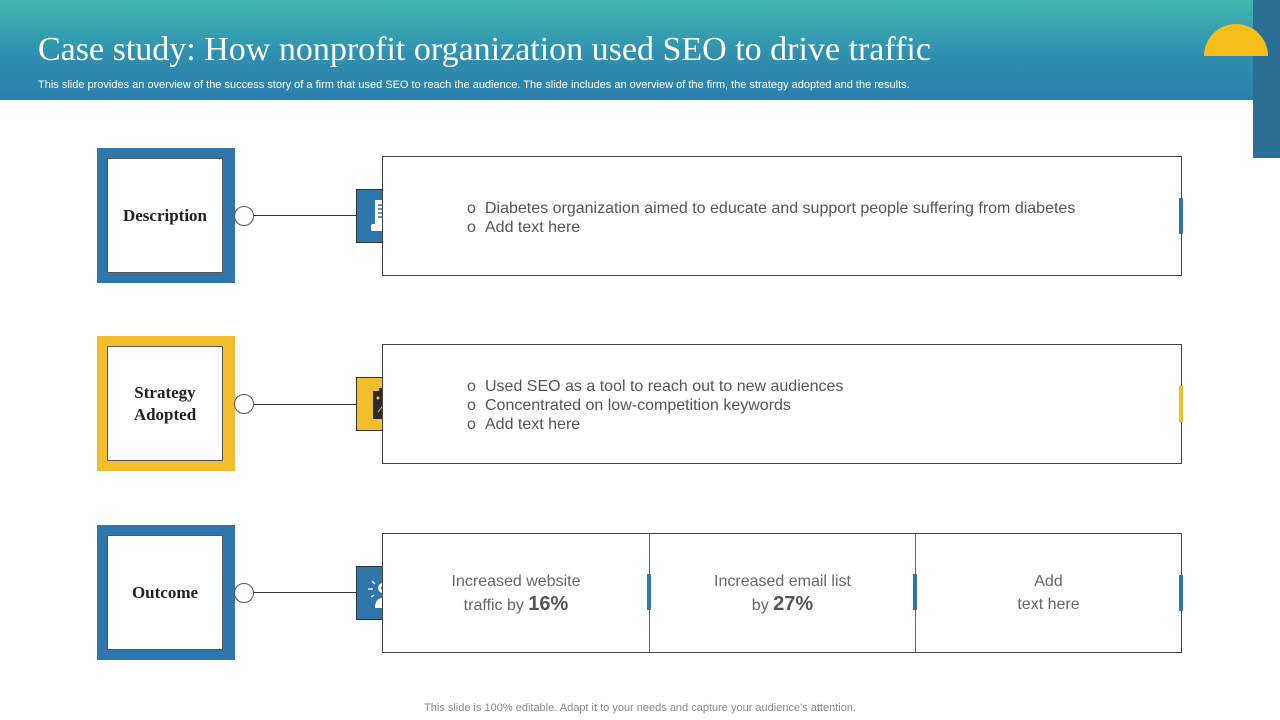  Describe the element at coordinates (516, 581) in the screenshot. I see `cell-line: Increased website` at that location.